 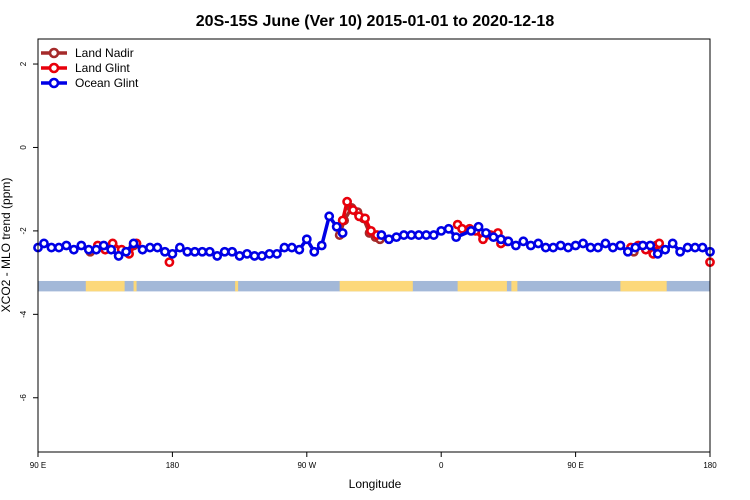 What do you see at coordinates (23, 63) in the screenshot?
I see `y-tick-label: 2` at bounding box center [23, 63].